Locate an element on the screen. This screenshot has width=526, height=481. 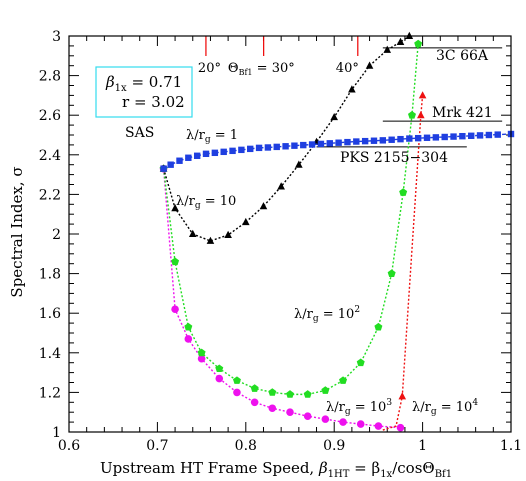
x-tick-label: 1.1 is located at coordinates (511, 446).